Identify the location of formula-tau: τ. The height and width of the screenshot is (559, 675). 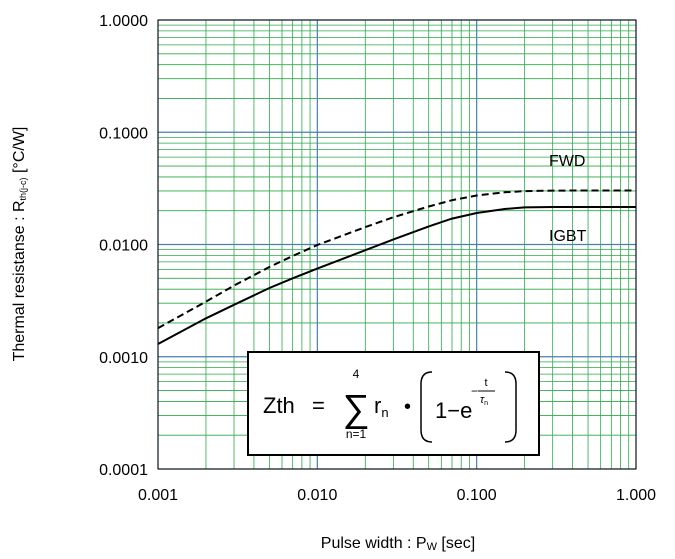
(482, 400).